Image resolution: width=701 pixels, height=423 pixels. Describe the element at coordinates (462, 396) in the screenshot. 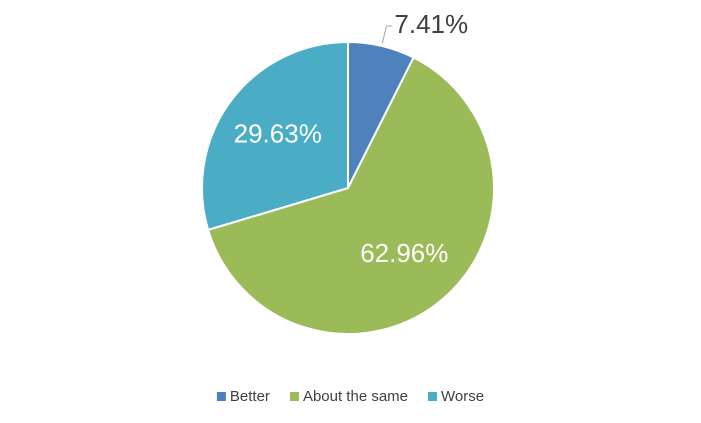

I see `legend-label: Worse` at that location.